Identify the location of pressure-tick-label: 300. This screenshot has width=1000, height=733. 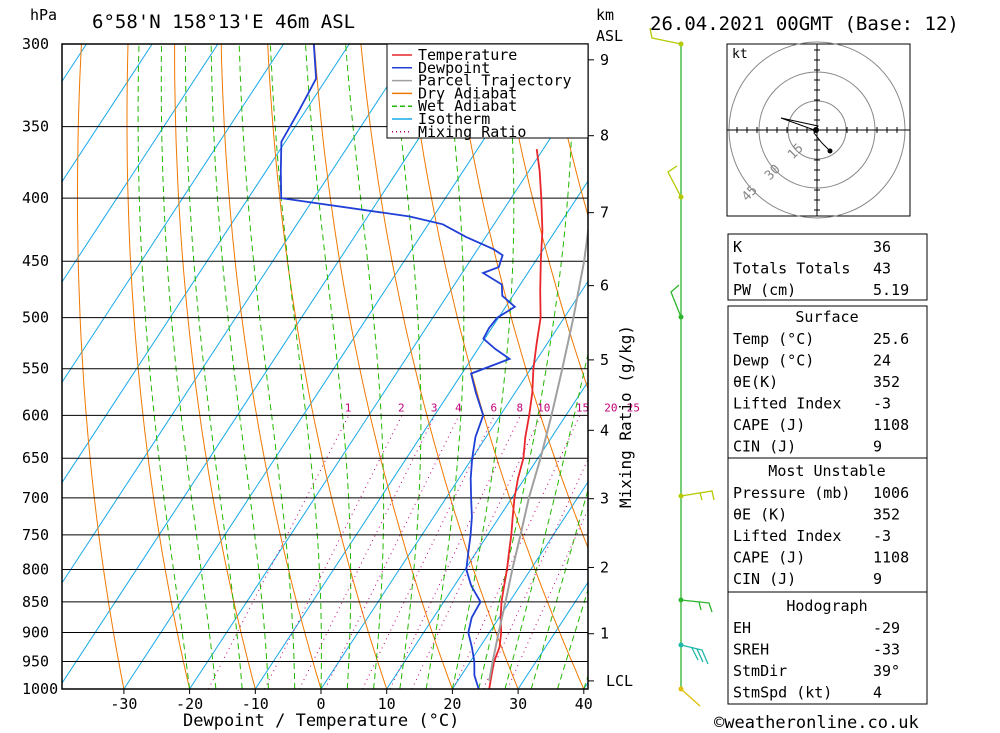
(35, 44).